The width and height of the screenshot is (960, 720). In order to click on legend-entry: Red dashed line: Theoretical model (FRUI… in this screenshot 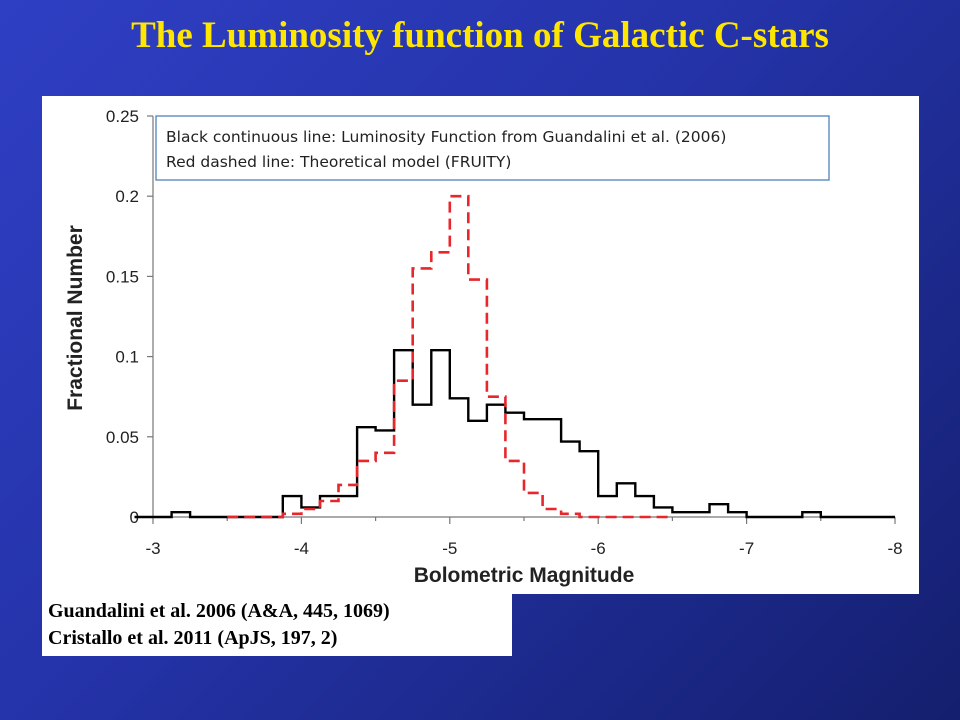, I will do `click(338, 162)`.